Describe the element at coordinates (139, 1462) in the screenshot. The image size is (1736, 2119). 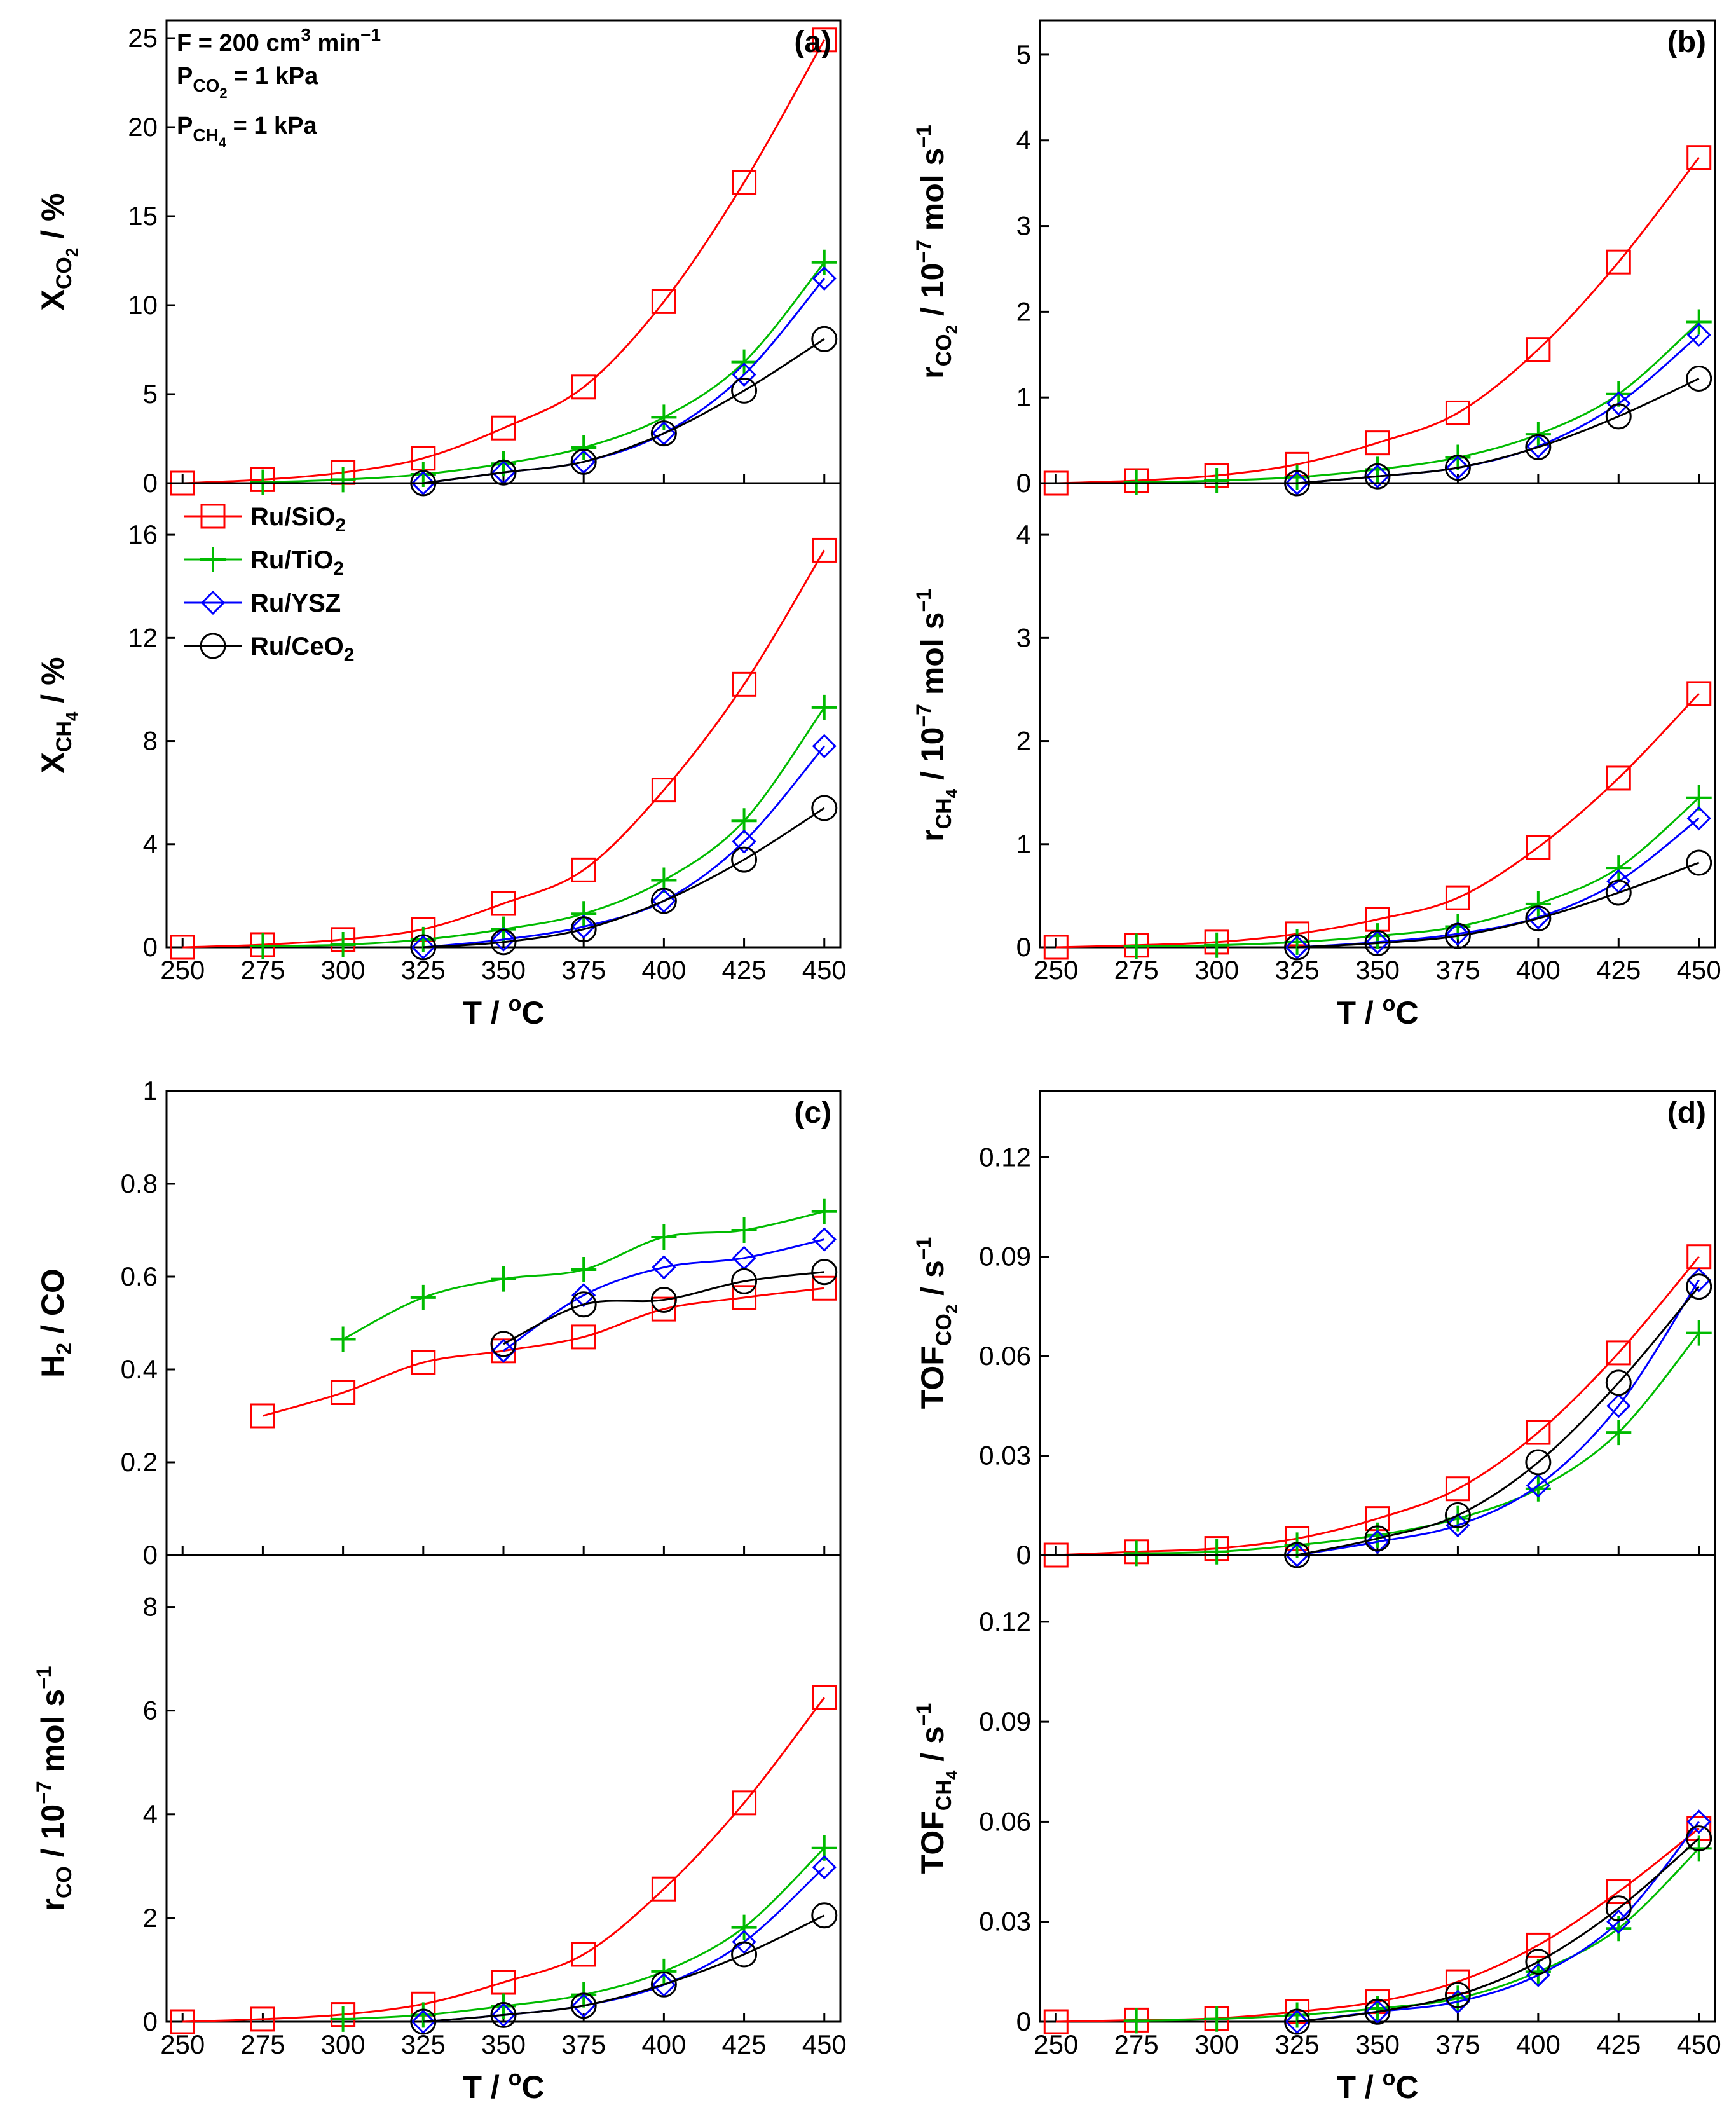
I see `y-tick-label: 0.2` at that location.